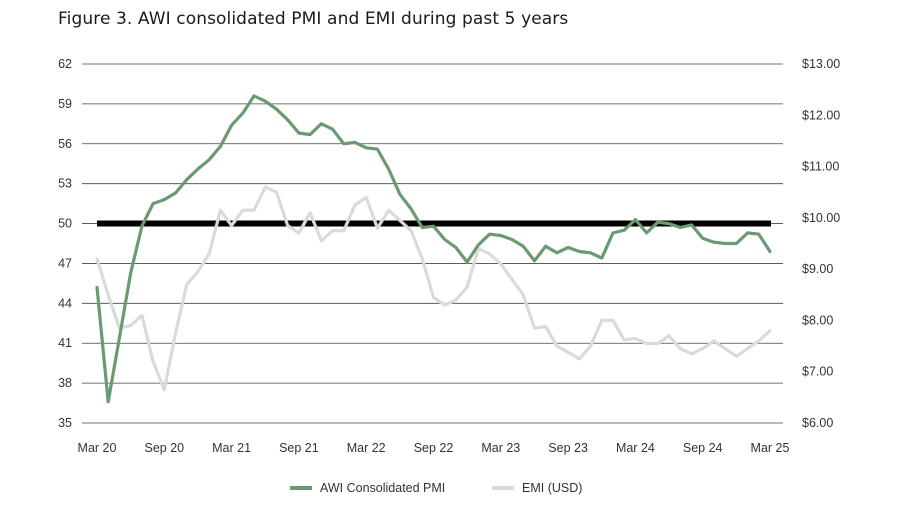 The width and height of the screenshot is (900, 505). What do you see at coordinates (65, 64) in the screenshot?
I see `y-left-tick-label: 62` at bounding box center [65, 64].